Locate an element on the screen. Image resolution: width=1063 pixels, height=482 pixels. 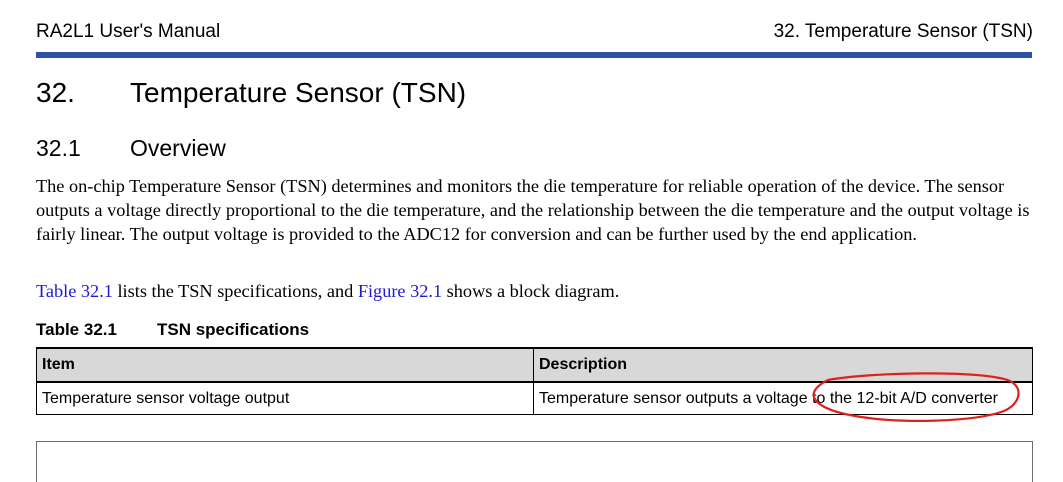
figure-link: Figure 32.1 is located at coordinates (400, 291).